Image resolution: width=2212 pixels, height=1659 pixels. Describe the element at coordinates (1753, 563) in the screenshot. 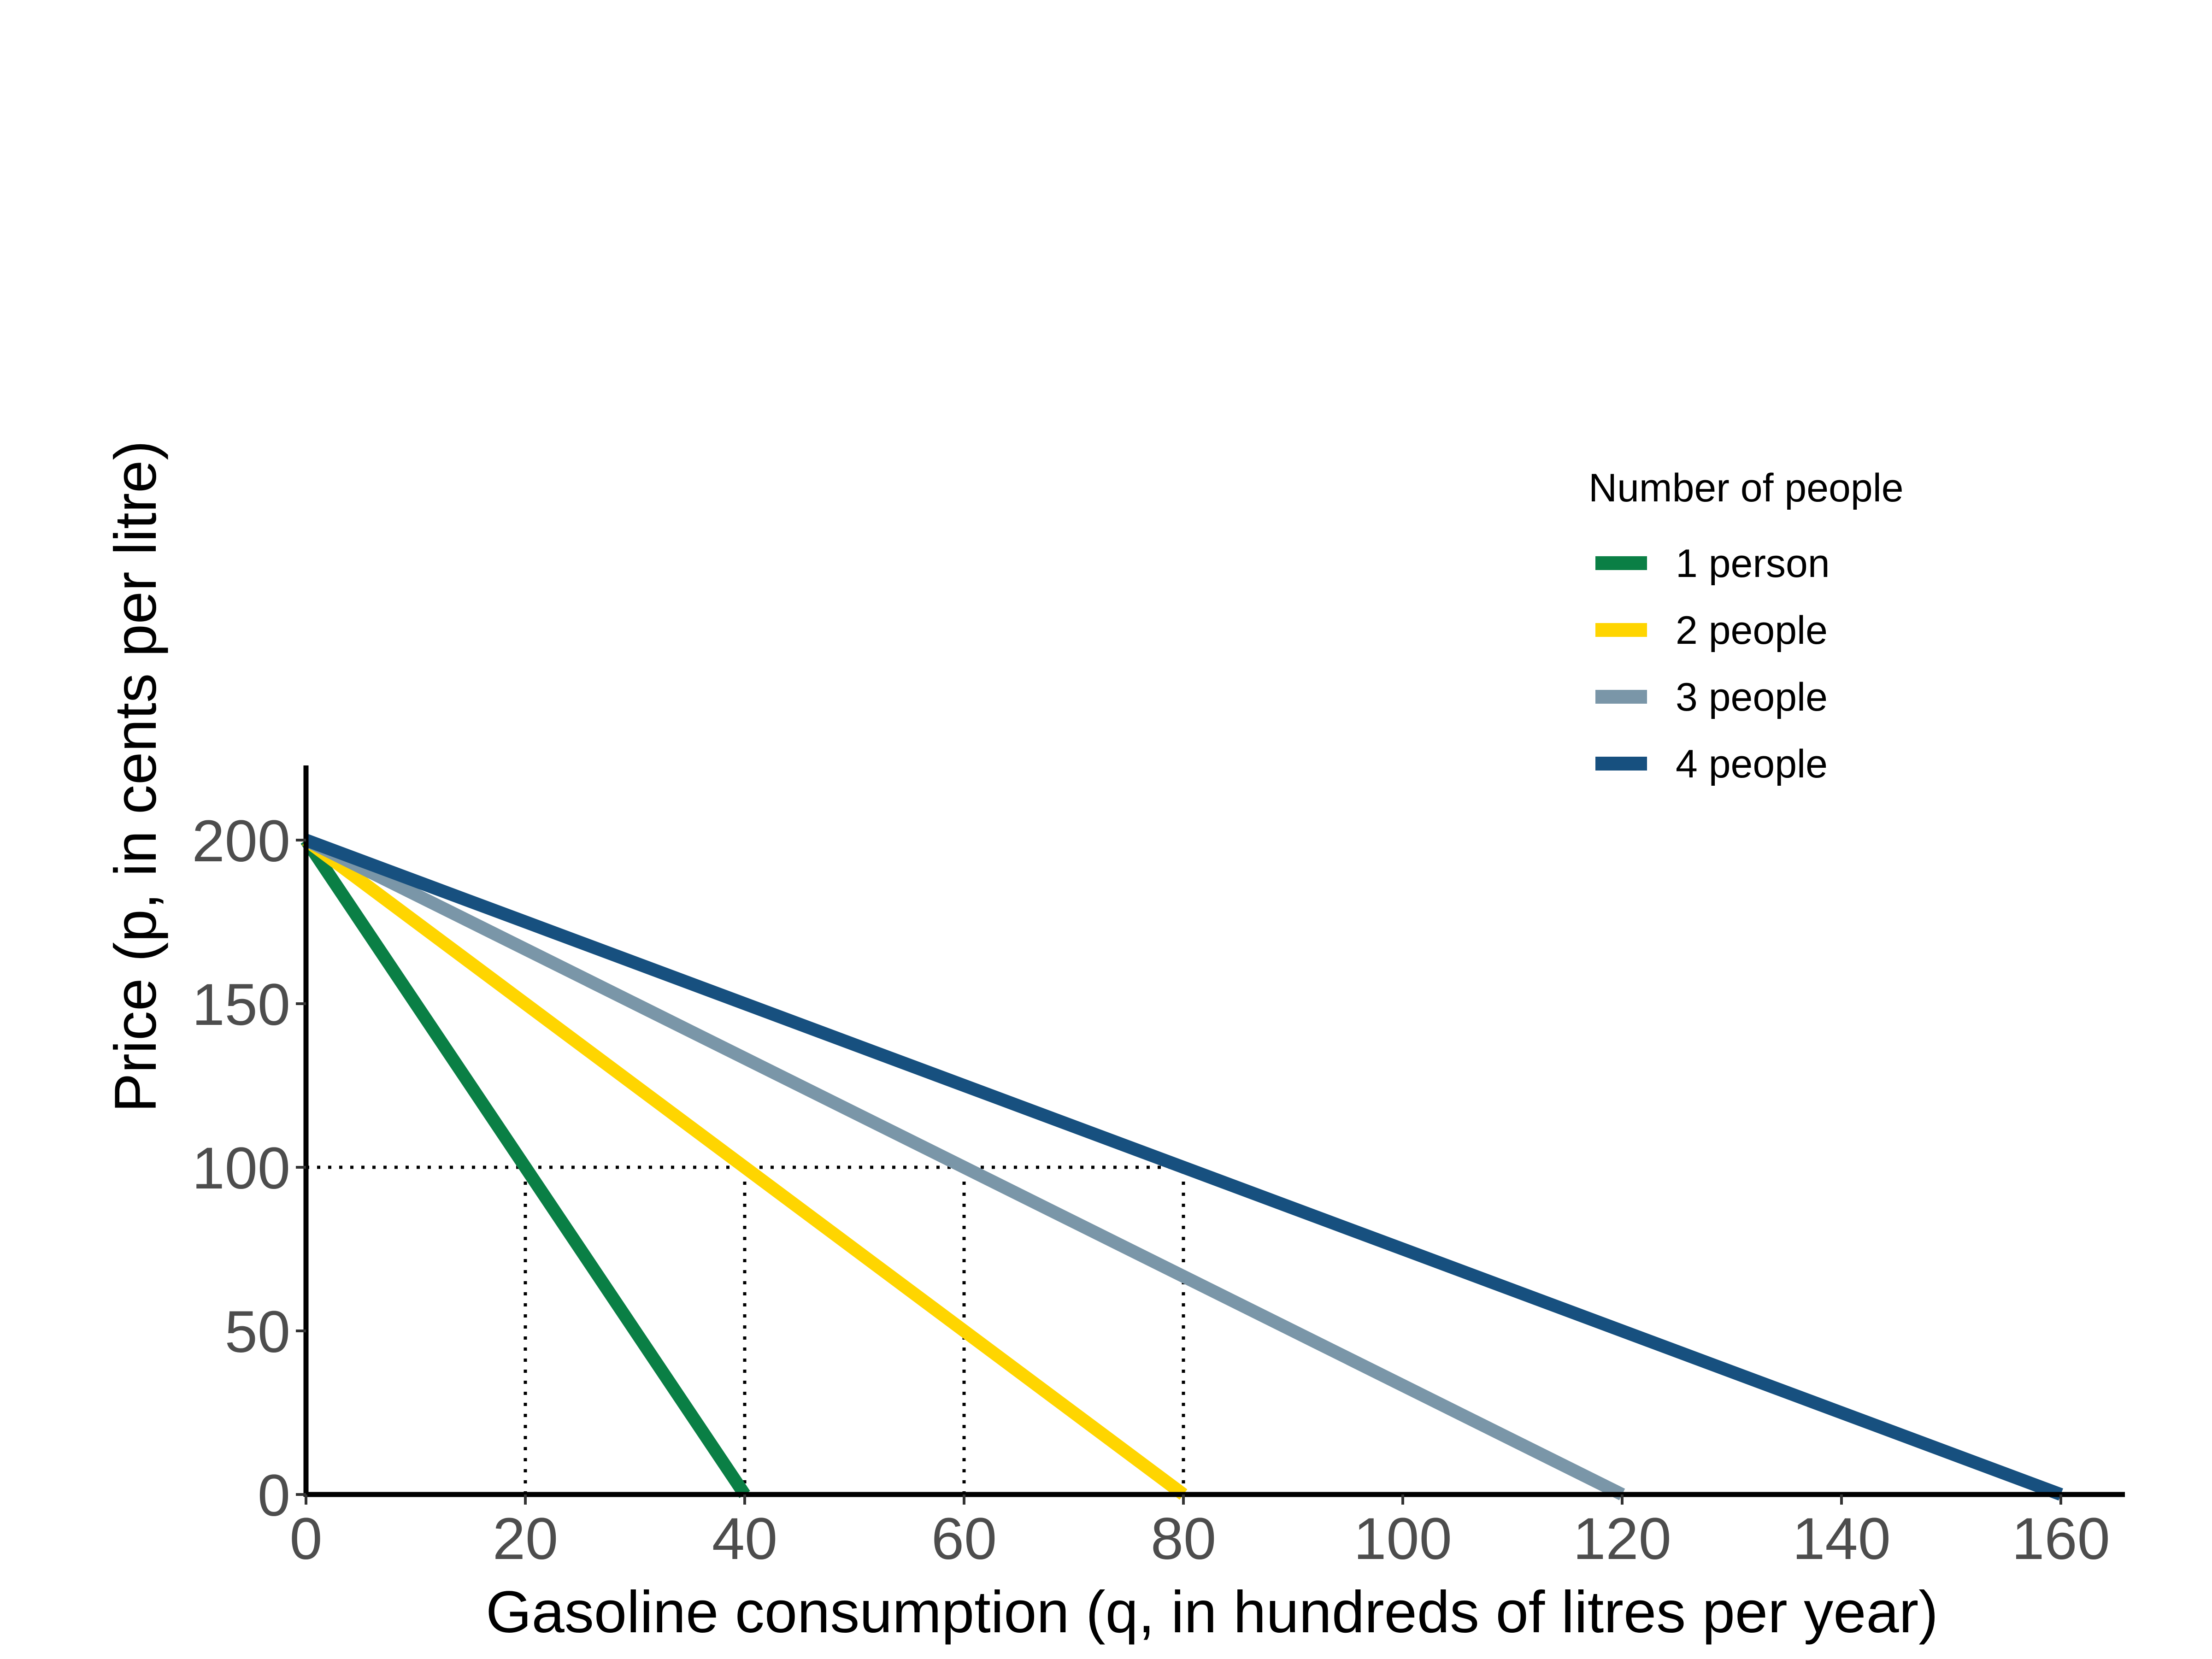

I see `legend-label-1: 1 person` at that location.